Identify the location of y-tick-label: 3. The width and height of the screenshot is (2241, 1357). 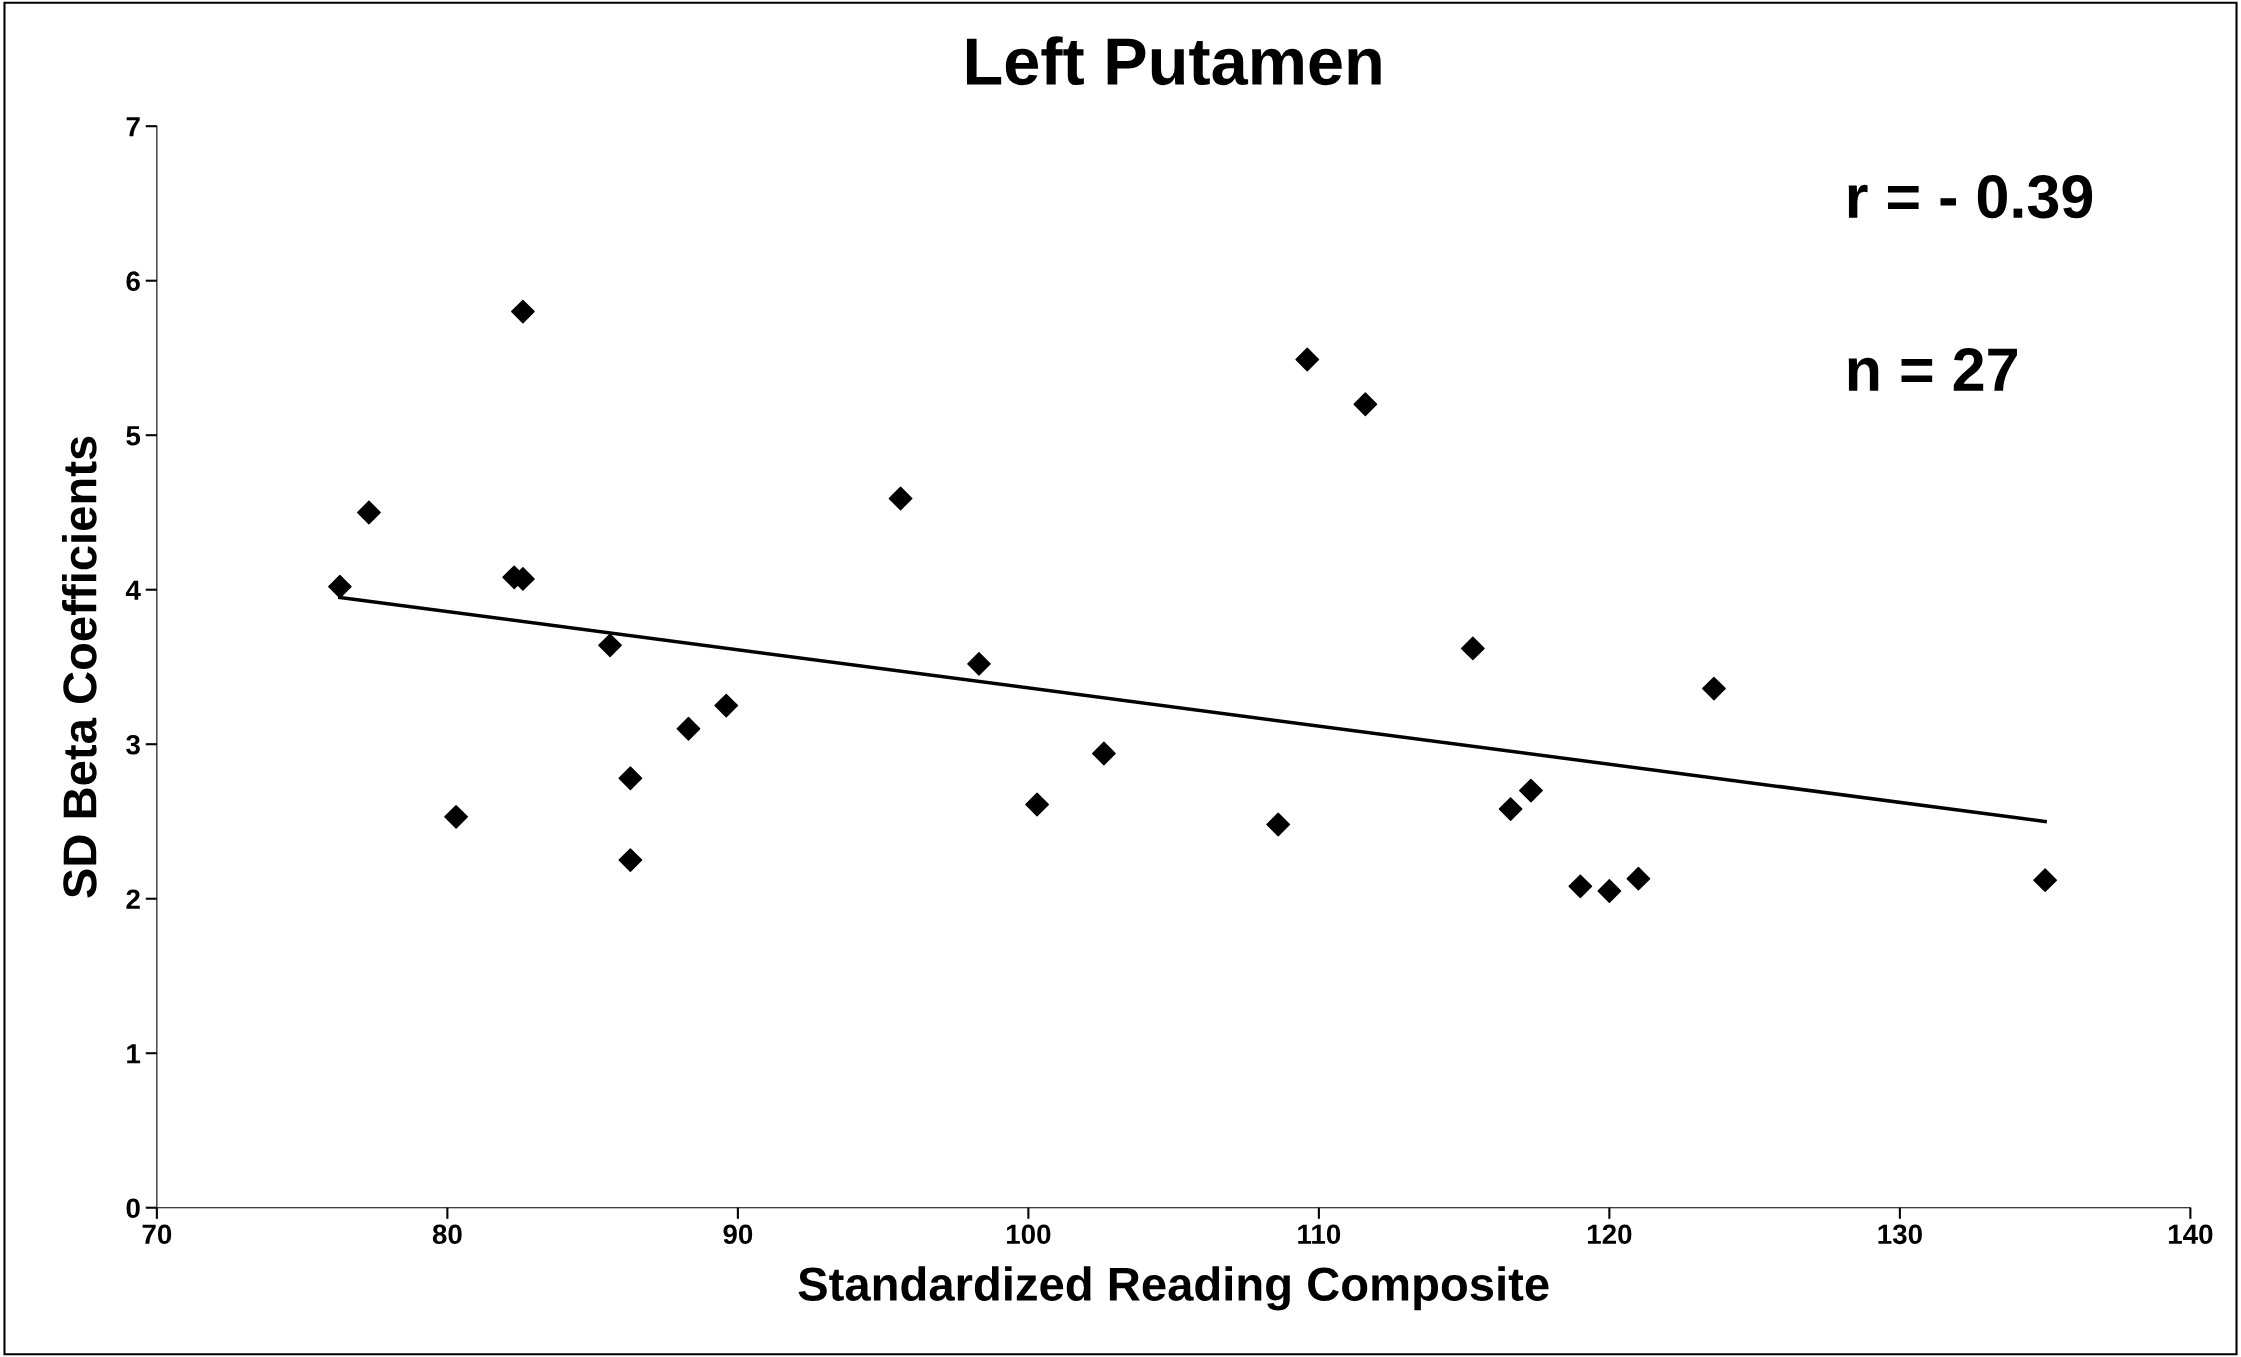
(133, 744).